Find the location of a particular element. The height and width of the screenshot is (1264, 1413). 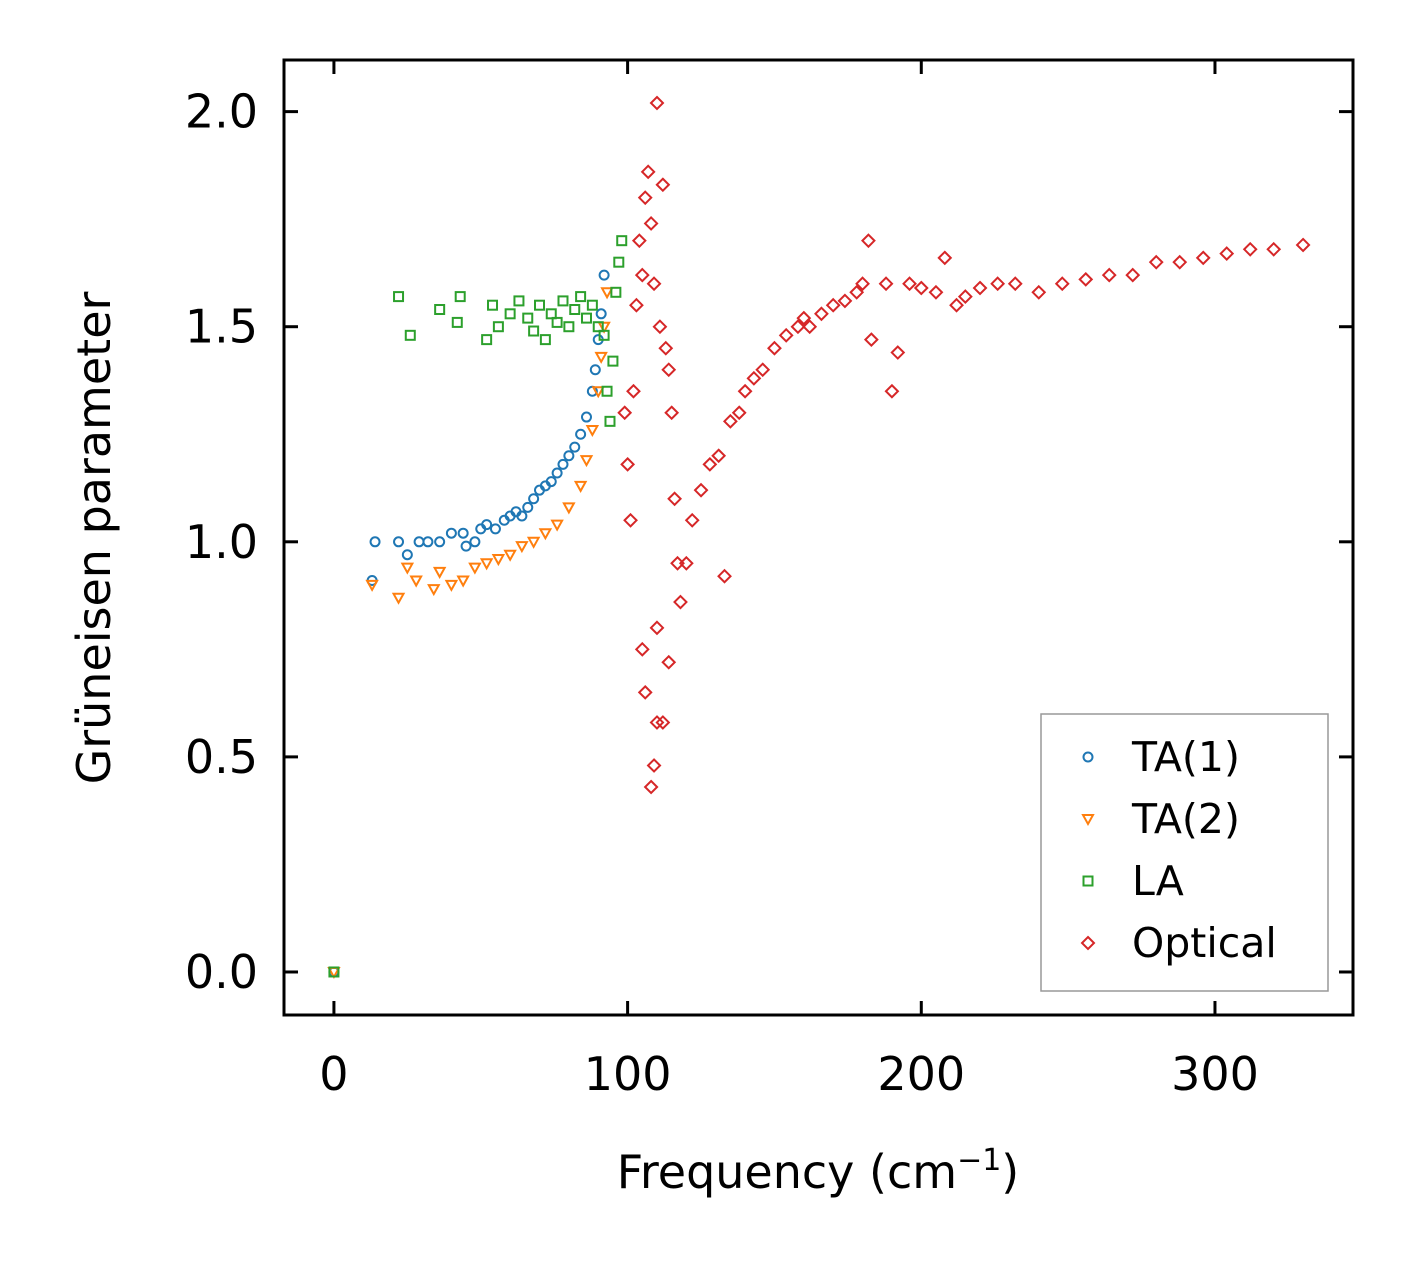

legend-label: TA(1) is located at coordinates (1185, 757).